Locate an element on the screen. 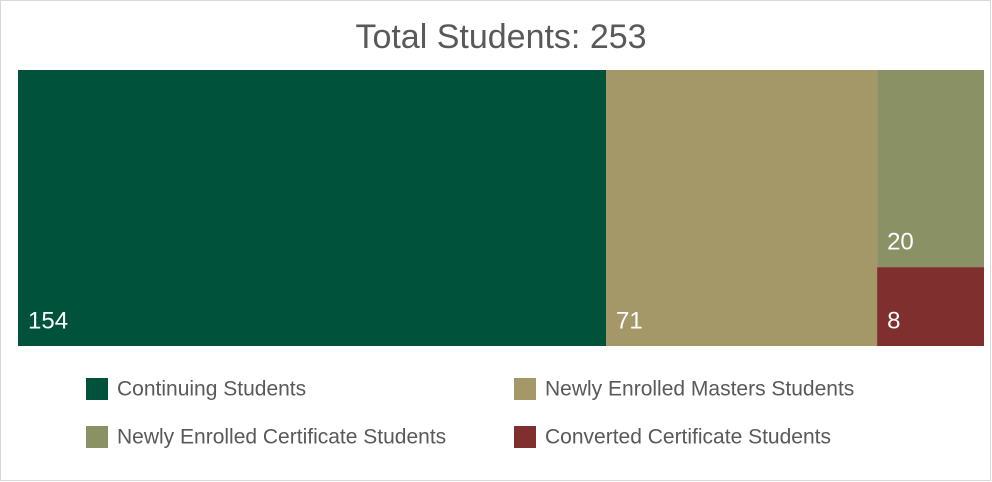  chart-title: Total Students: 253 is located at coordinates (500, 37).